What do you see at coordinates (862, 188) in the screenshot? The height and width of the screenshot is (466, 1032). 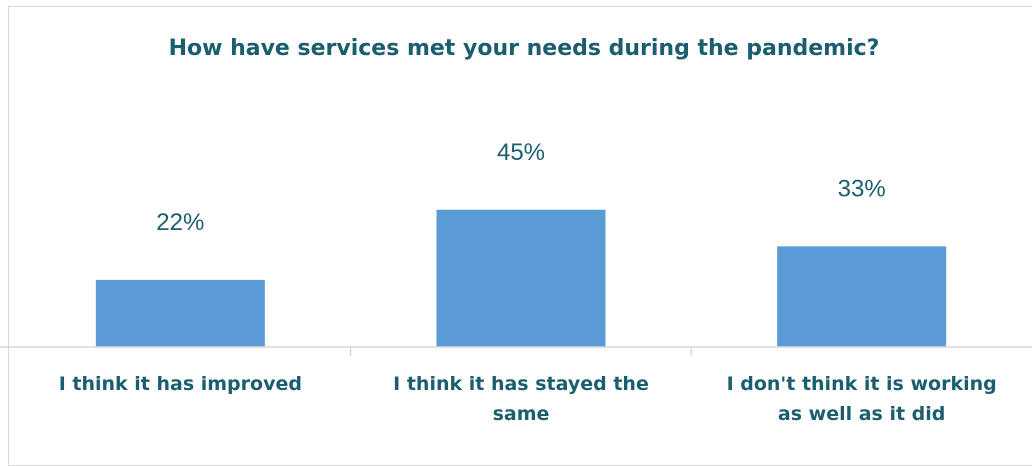 I see `data-label: 33%` at bounding box center [862, 188].